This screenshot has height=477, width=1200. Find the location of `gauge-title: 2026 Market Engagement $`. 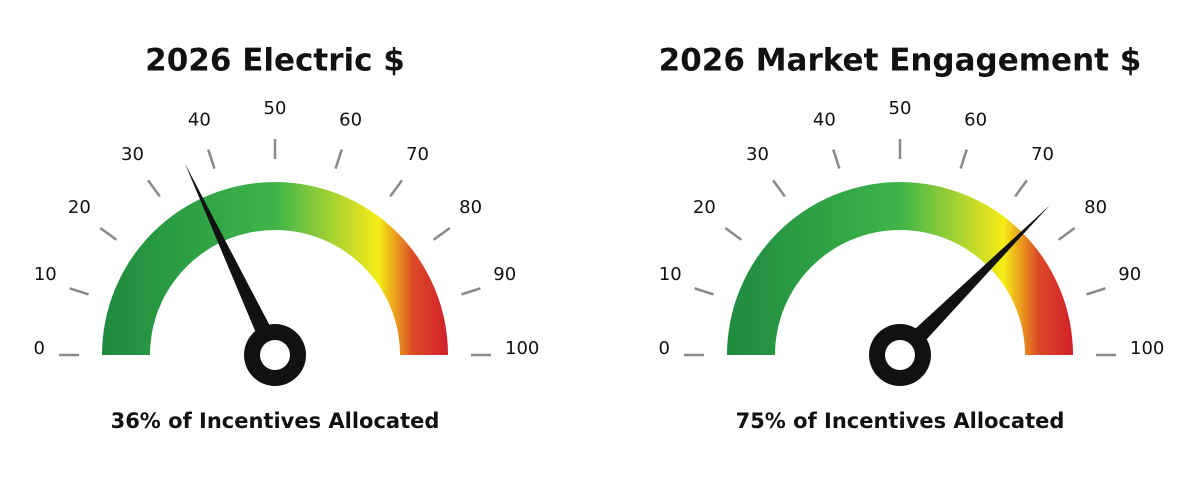

gauge-title: 2026 Market Engagement $ is located at coordinates (900, 61).